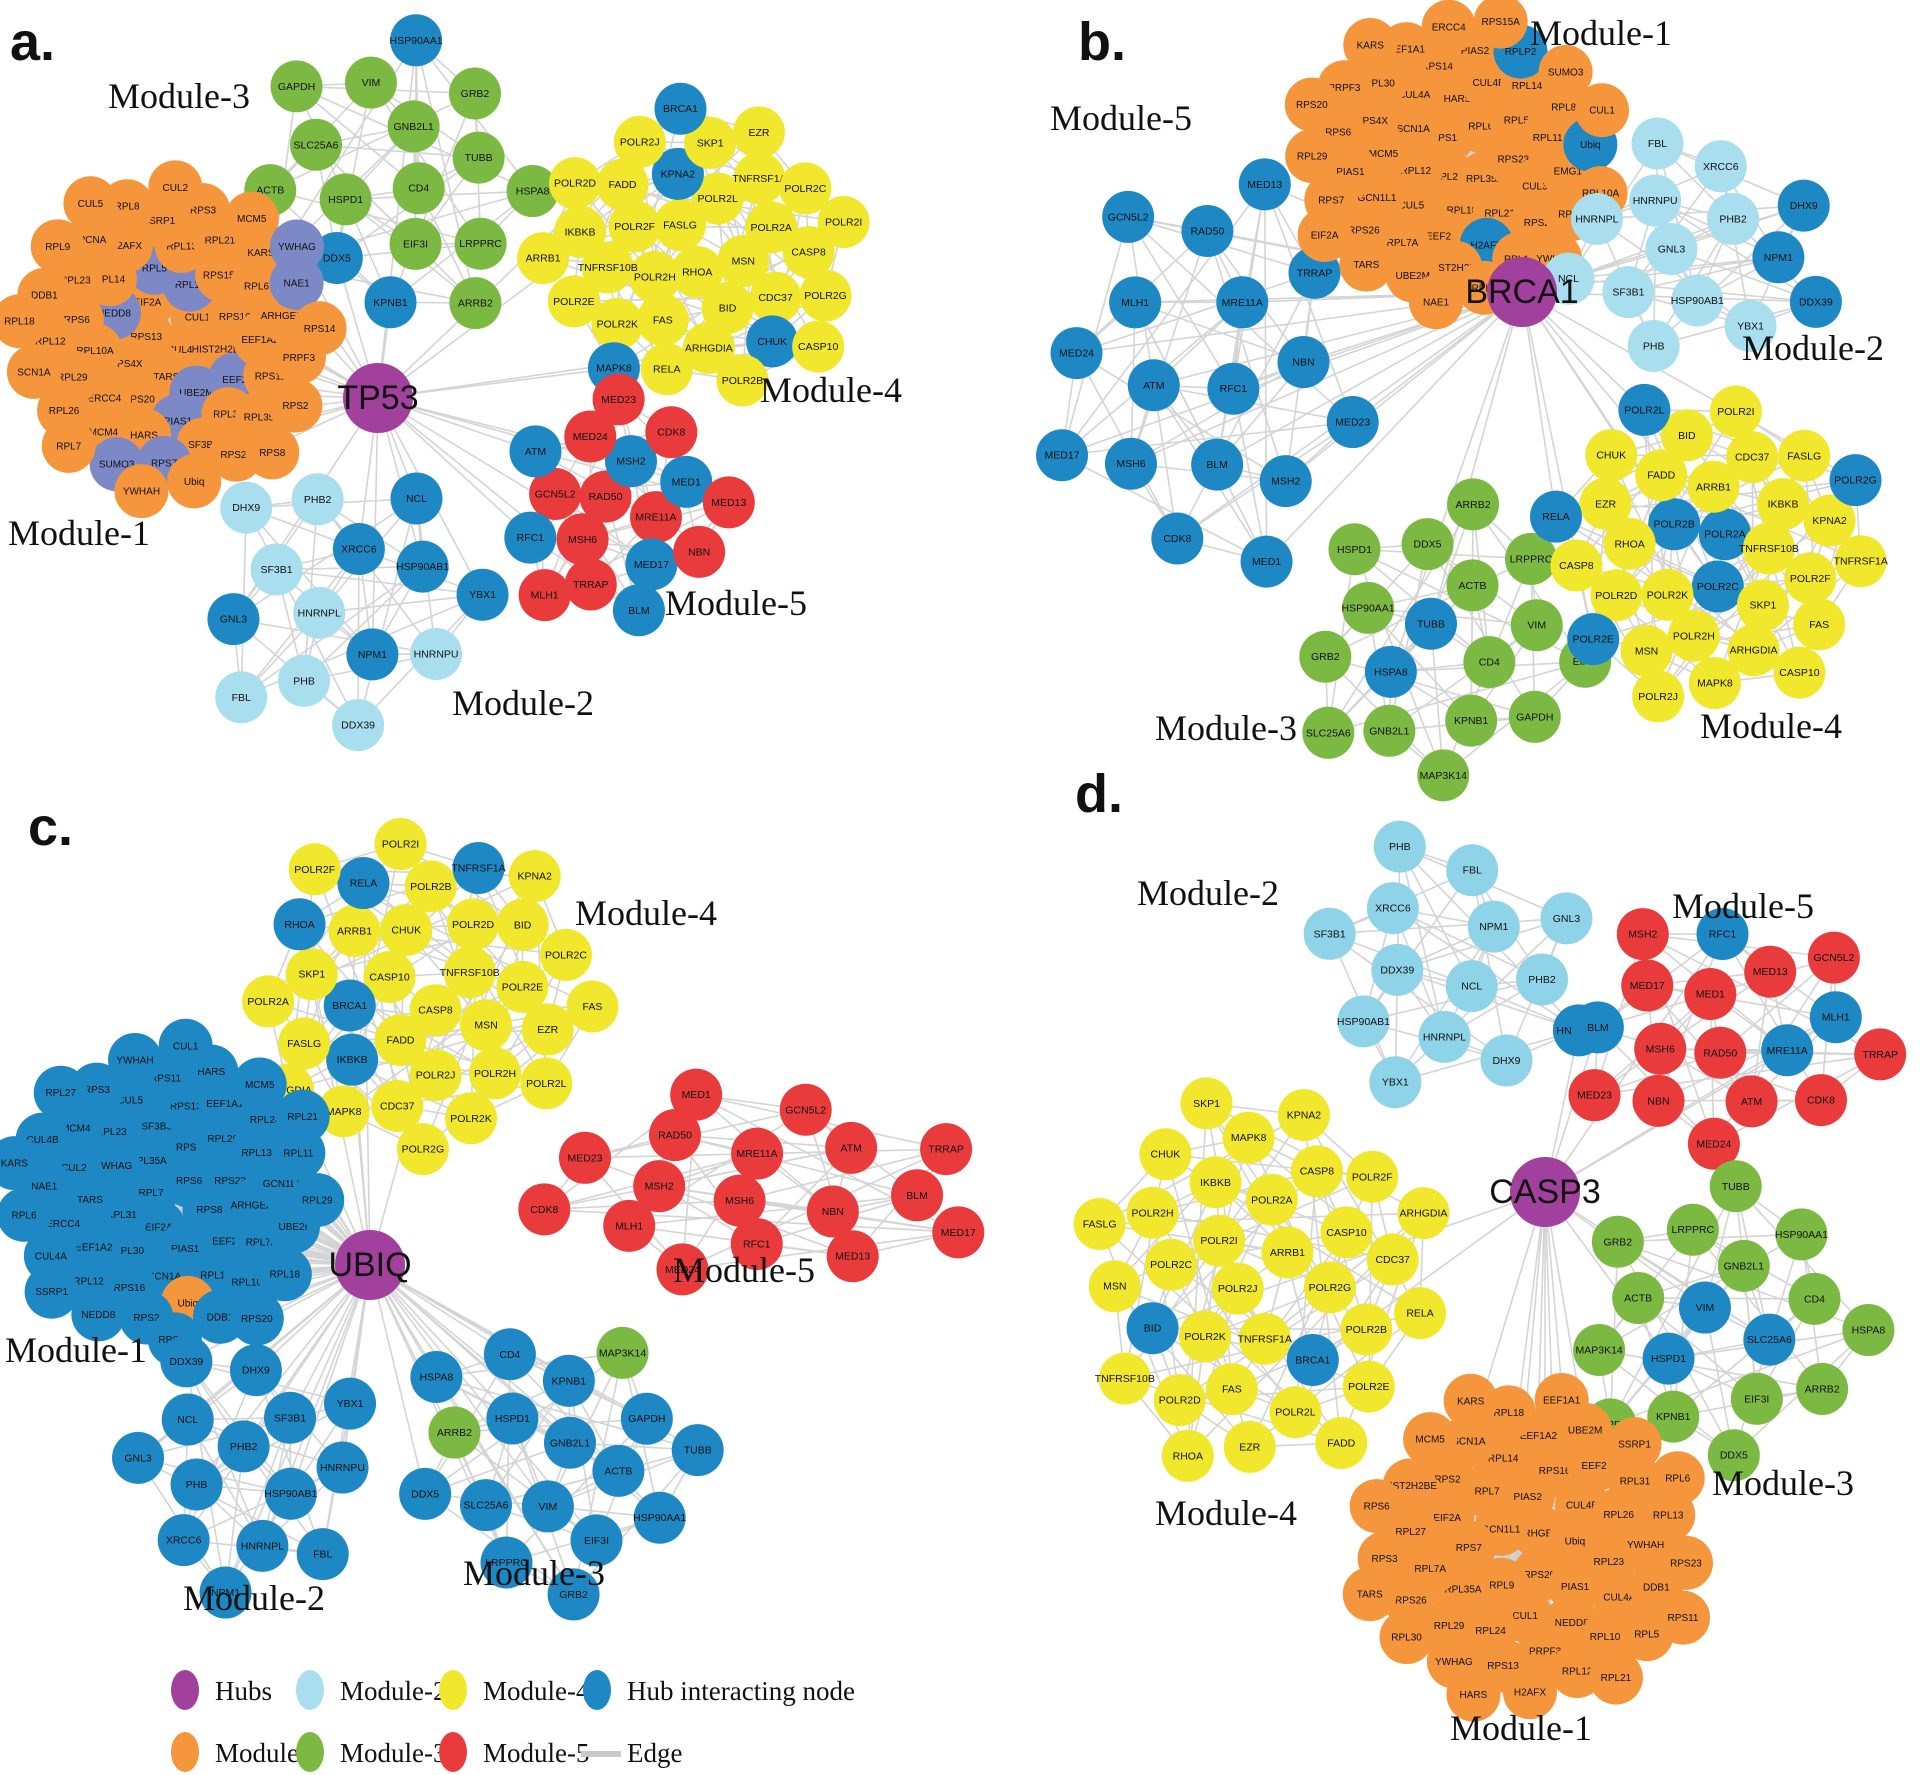 This screenshot has width=1923, height=1775. What do you see at coordinates (1392, 1259) in the screenshot?
I see `node-cdc37: CDC37` at bounding box center [1392, 1259].